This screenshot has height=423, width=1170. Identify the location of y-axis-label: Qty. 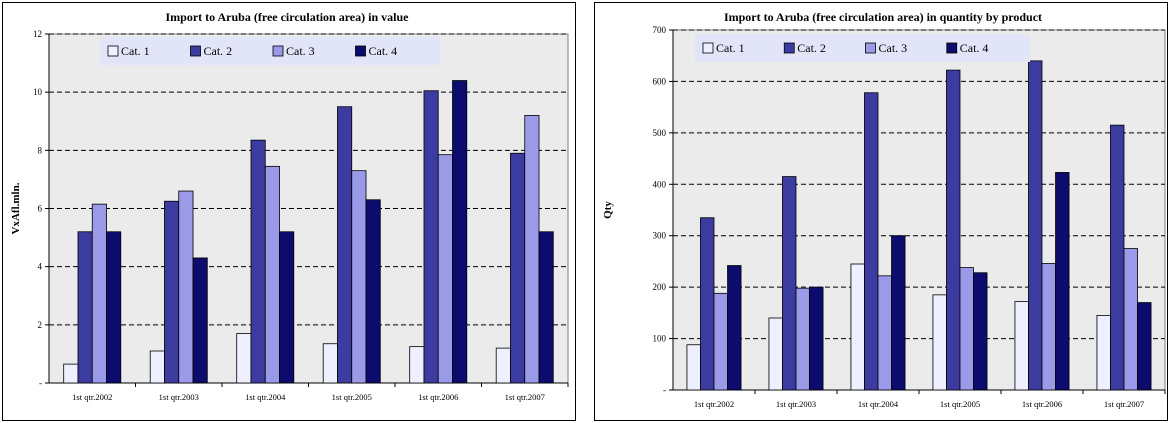
(608, 210).